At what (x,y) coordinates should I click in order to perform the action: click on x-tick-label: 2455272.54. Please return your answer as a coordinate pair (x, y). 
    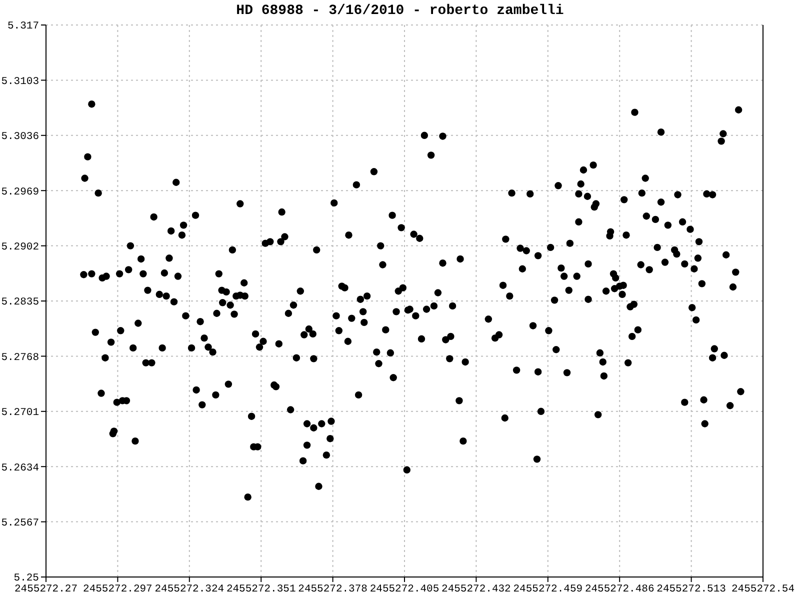
    Looking at the image, I should click on (763, 589).